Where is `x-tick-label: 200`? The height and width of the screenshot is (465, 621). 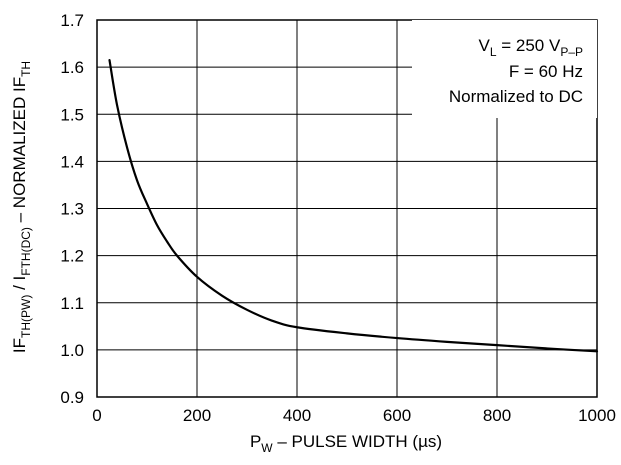 x-tick-label: 200 is located at coordinates (197, 415).